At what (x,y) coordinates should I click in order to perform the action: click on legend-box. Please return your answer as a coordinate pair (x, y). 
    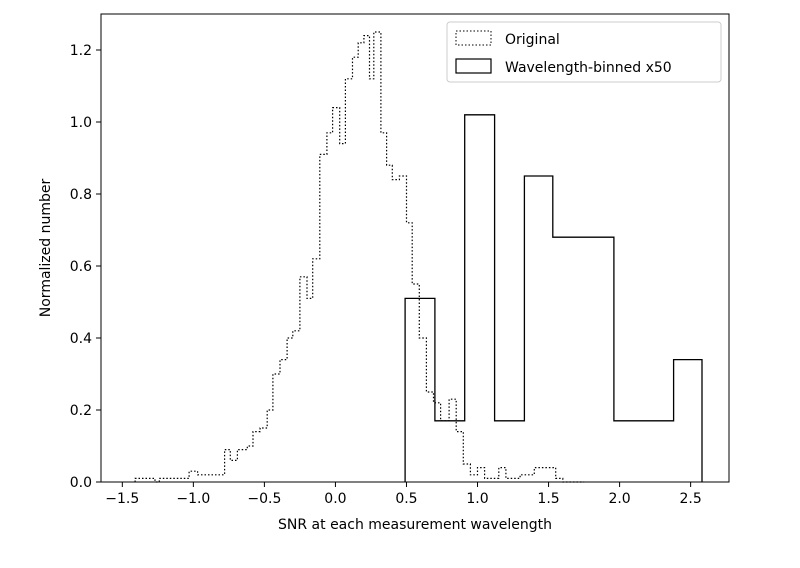
    Looking at the image, I should click on (584, 52).